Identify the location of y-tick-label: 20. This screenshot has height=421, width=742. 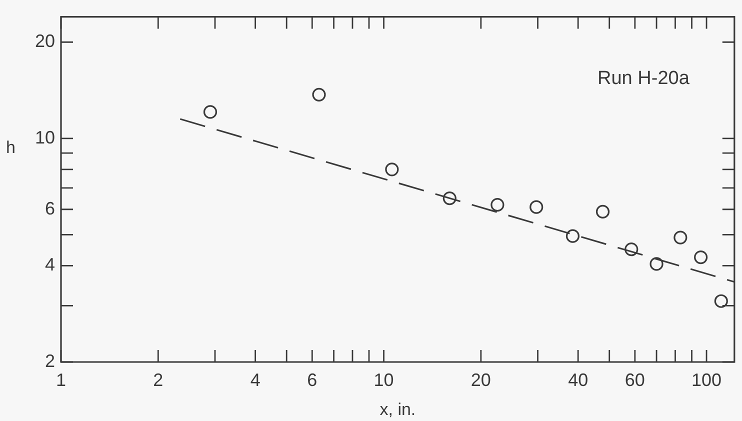
(44, 41).